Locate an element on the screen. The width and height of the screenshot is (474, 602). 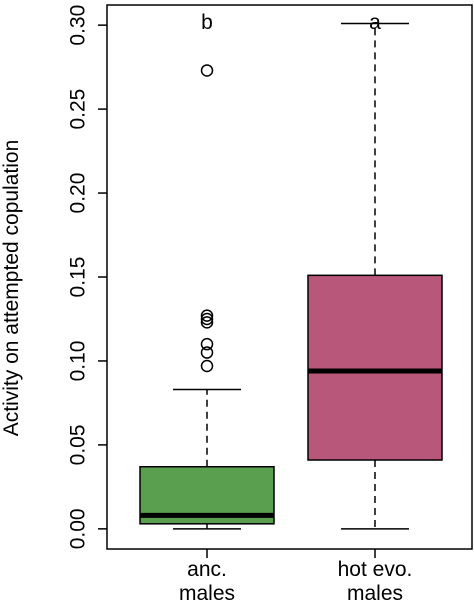
y-axis-label: Activity on attempted copulation is located at coordinates (11, 288).